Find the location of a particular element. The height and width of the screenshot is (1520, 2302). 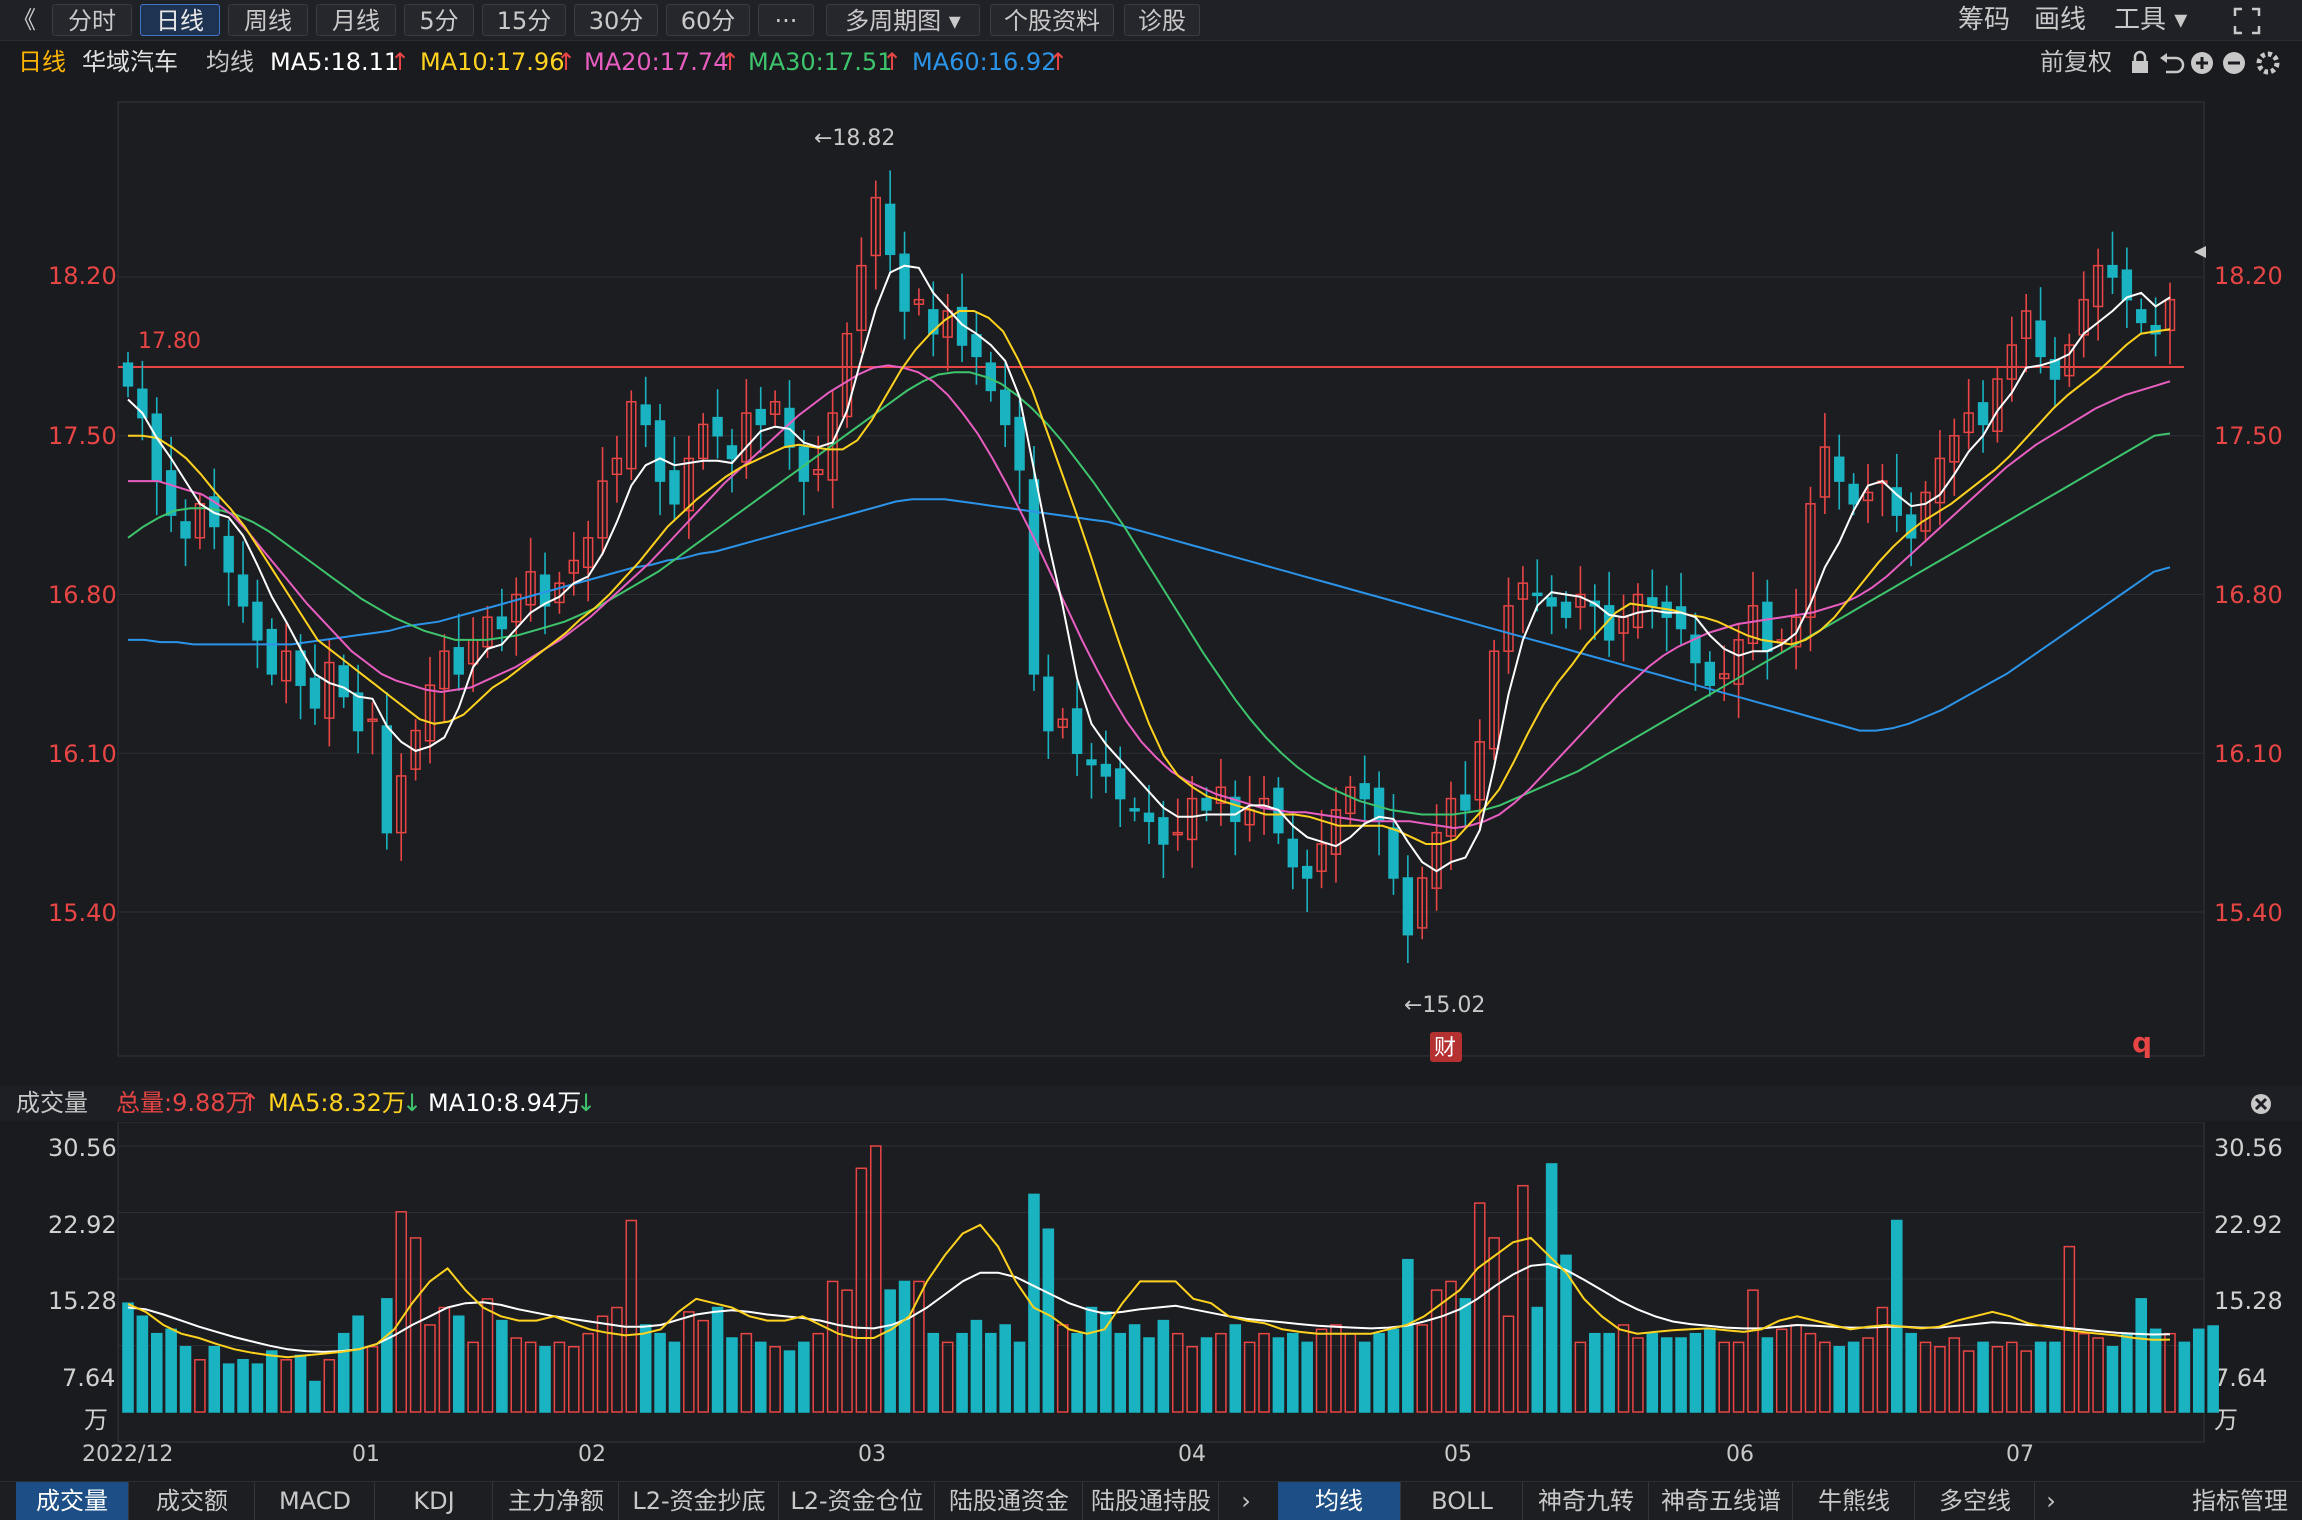

high-price-label: ←18.82 is located at coordinates (854, 138).